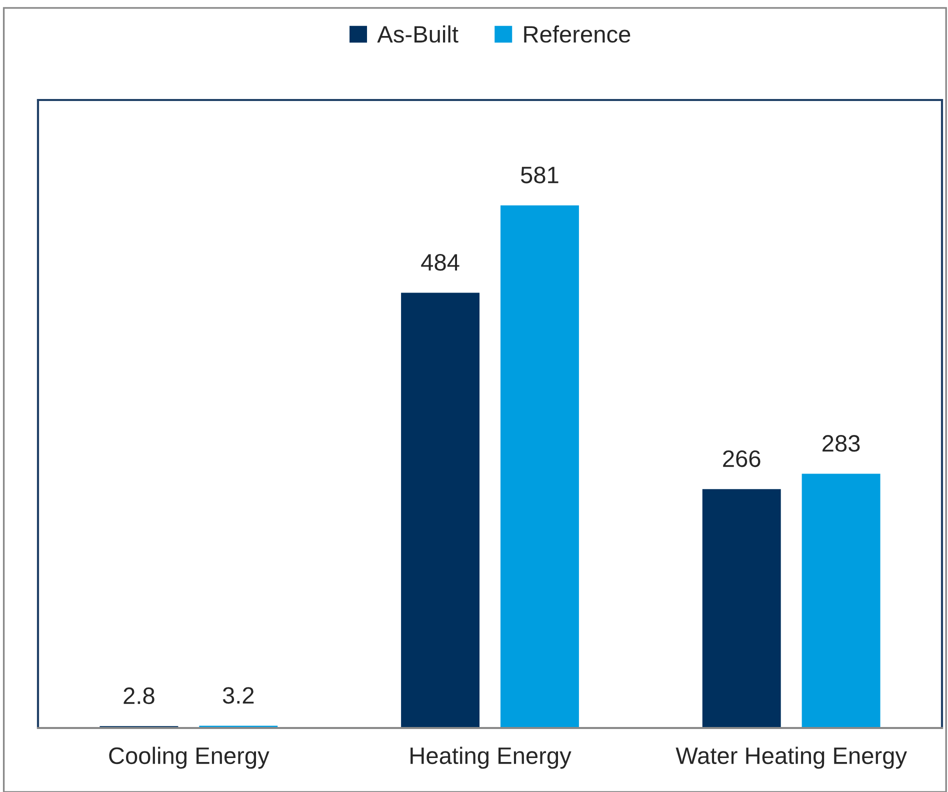 Image resolution: width=948 pixels, height=792 pixels. I want to click on x-tick-label: Water Heating Energy, so click(791, 757).